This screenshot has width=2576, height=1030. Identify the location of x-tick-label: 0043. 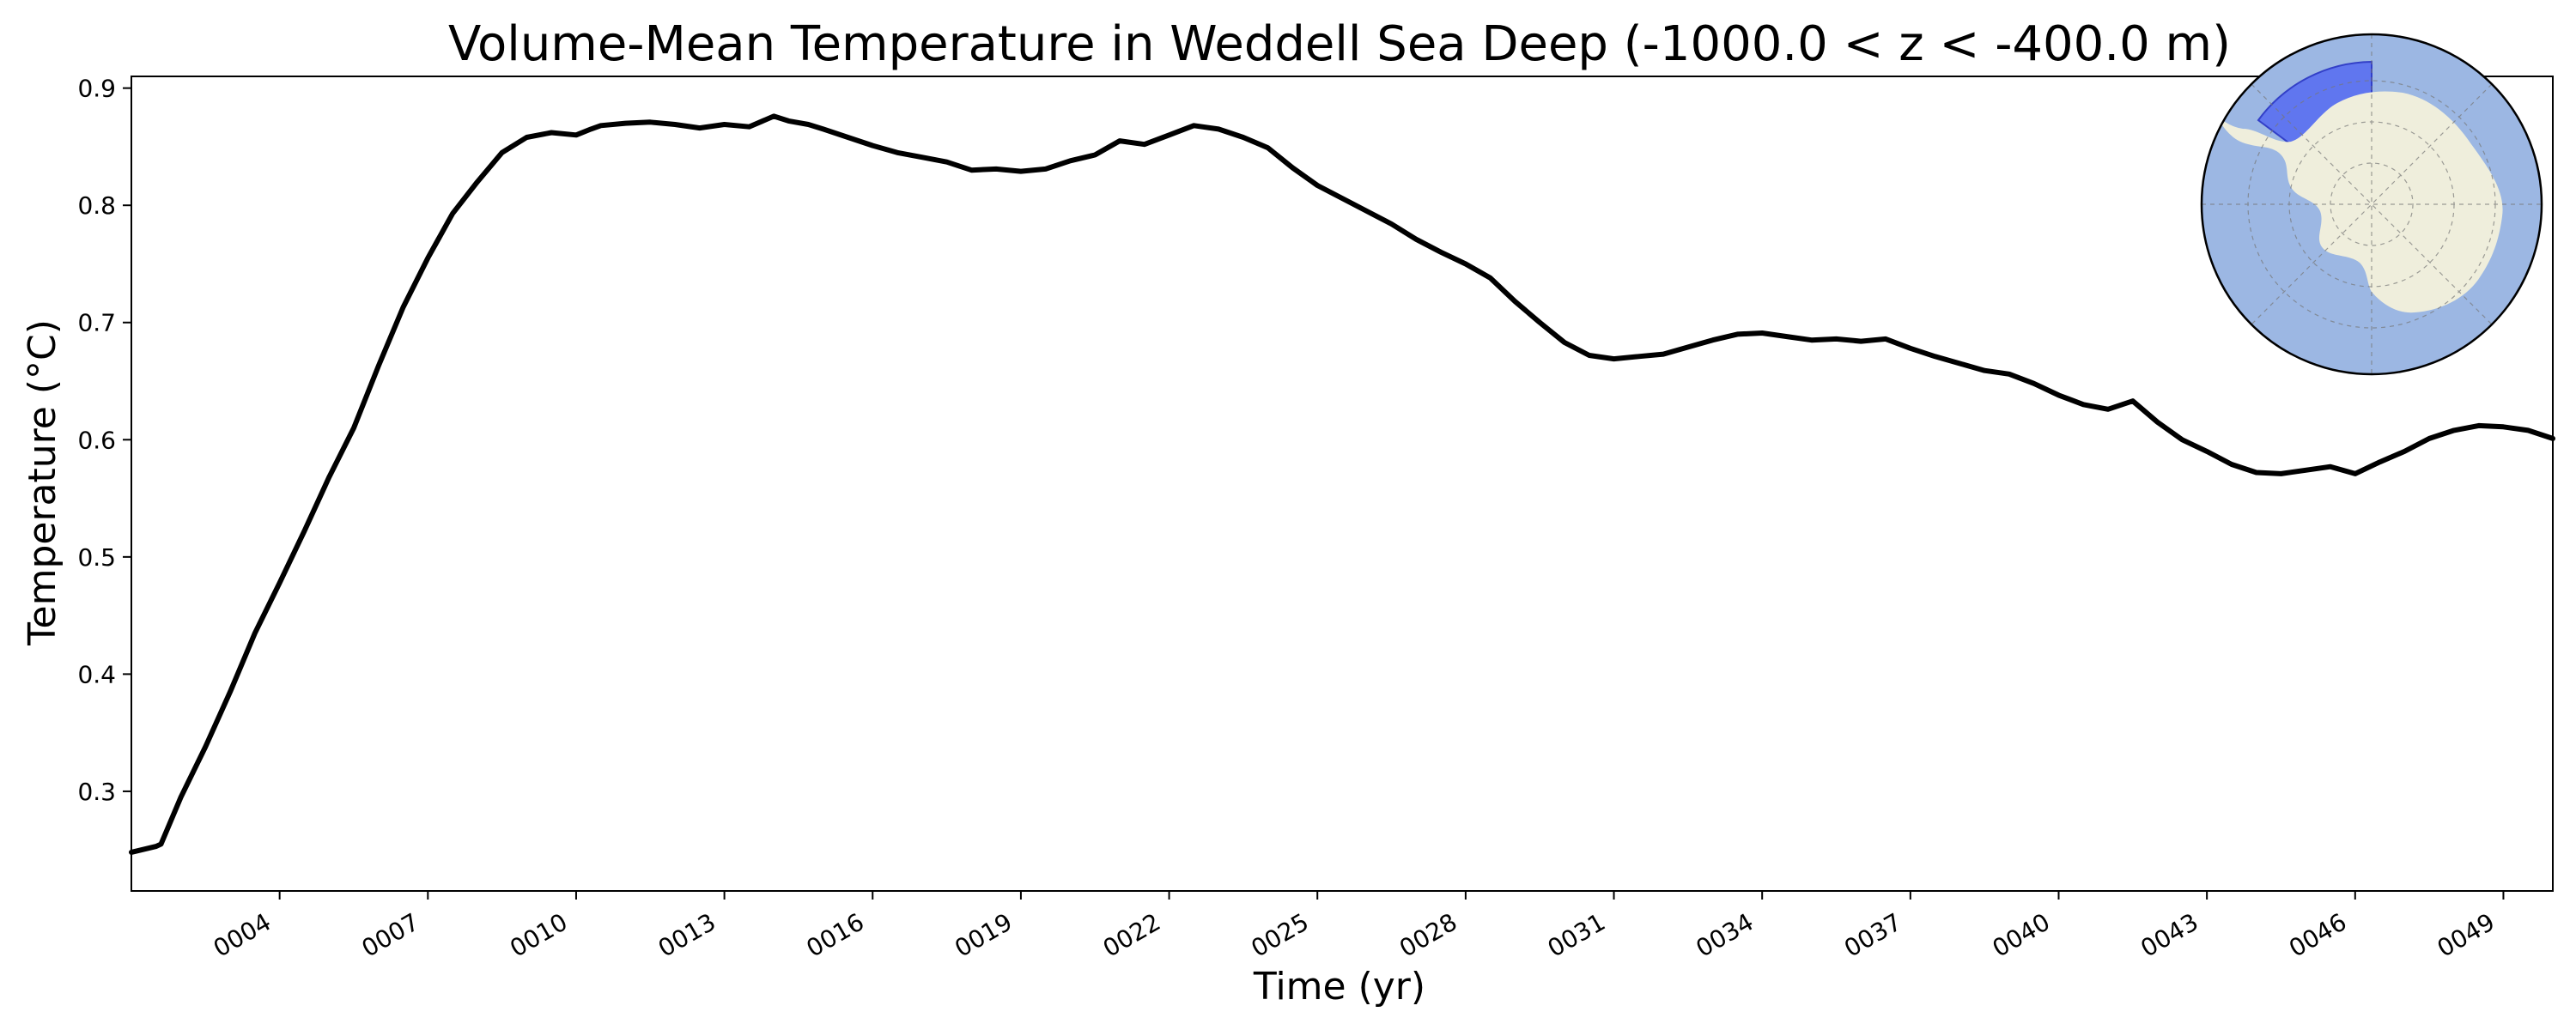
(2169, 934).